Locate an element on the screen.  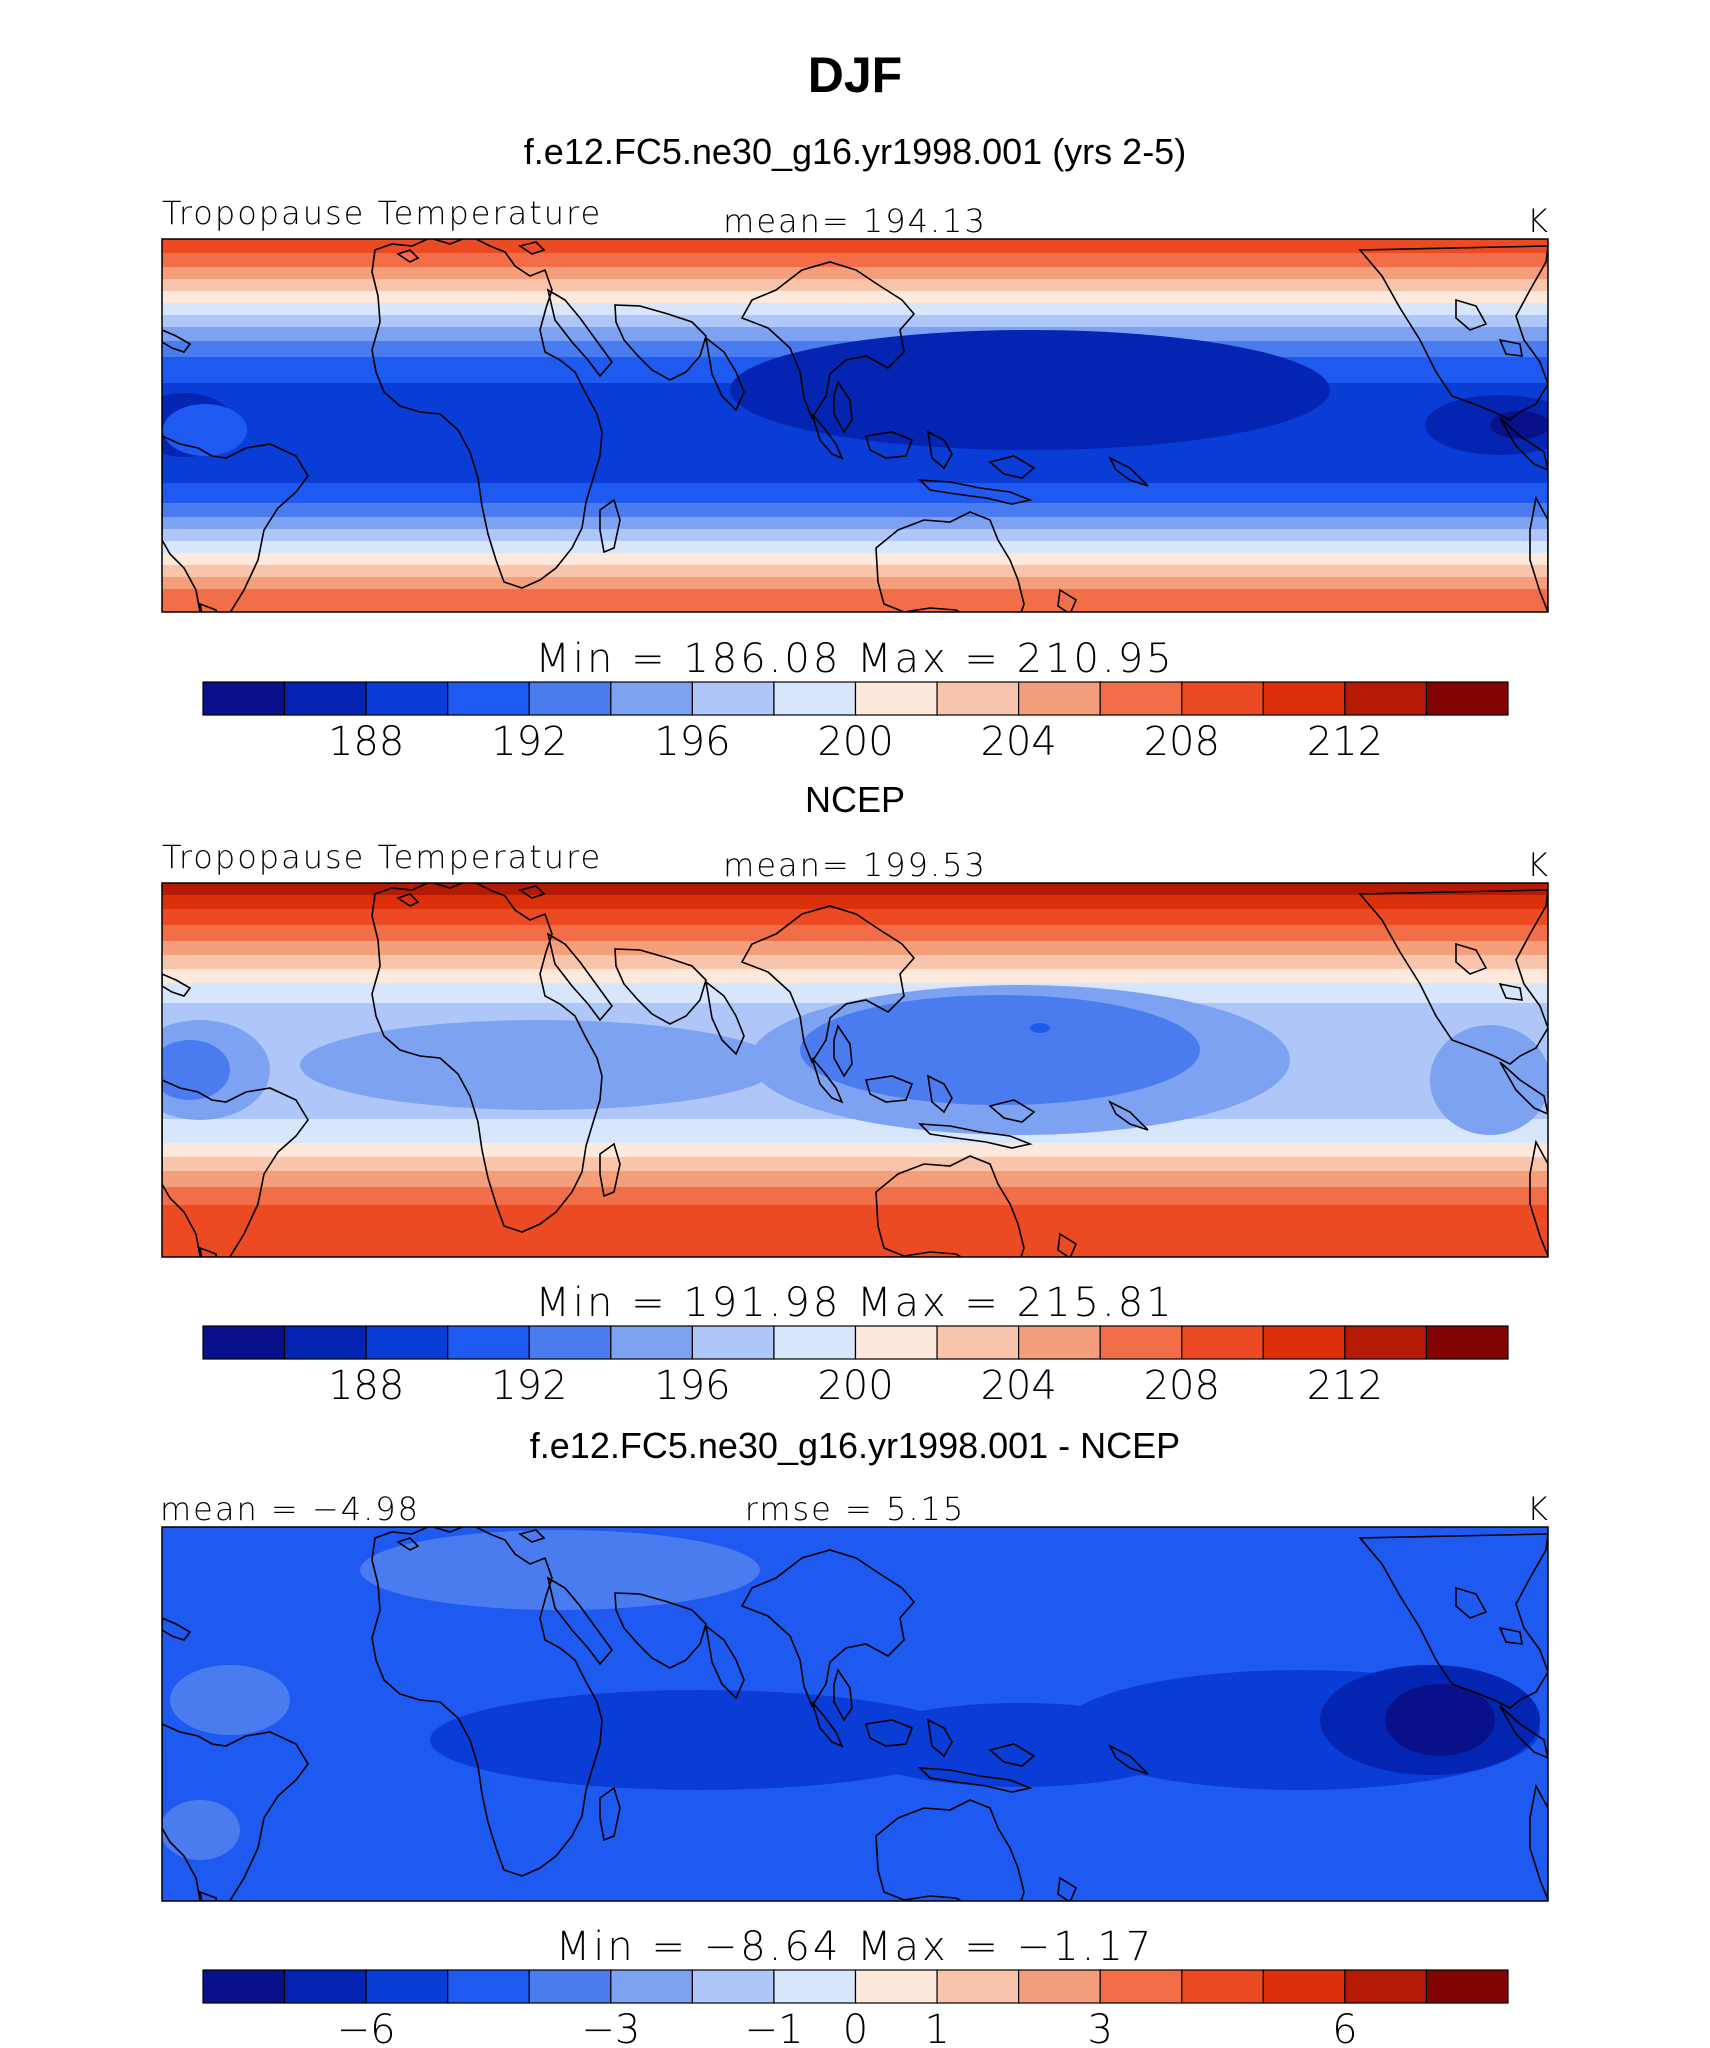
minmax-label: Min = 186.08 Max = 210.95 is located at coordinates (854, 659).